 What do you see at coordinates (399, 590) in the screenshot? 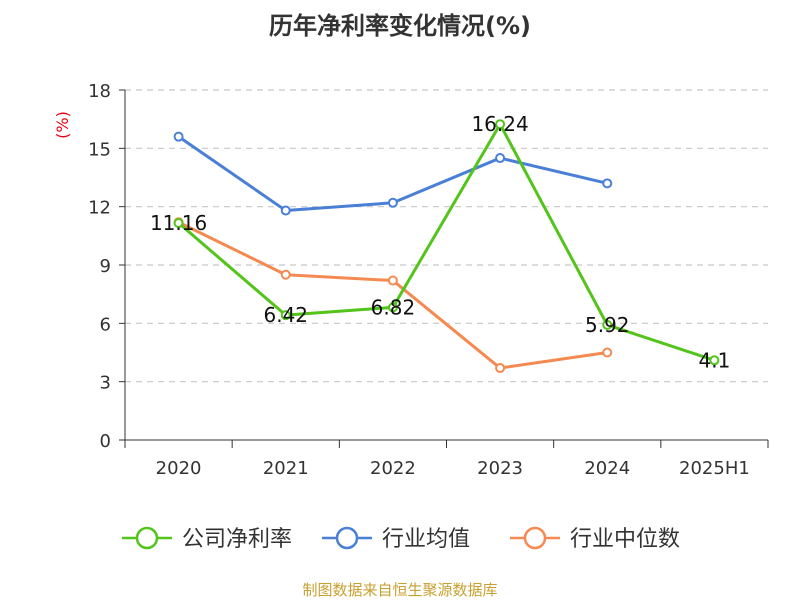
I see `source-note: 制图数据来自恒生聚源数据库` at bounding box center [399, 590].